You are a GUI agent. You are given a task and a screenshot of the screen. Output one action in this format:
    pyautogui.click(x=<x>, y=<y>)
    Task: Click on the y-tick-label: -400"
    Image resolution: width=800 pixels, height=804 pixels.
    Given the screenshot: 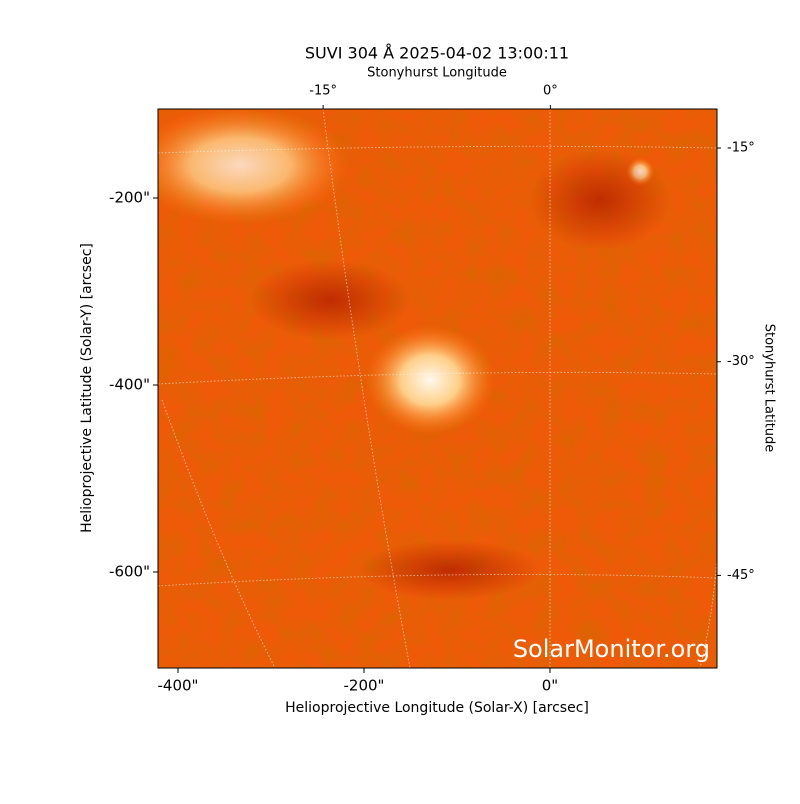 What is the action you would take?
    pyautogui.click(x=129, y=384)
    